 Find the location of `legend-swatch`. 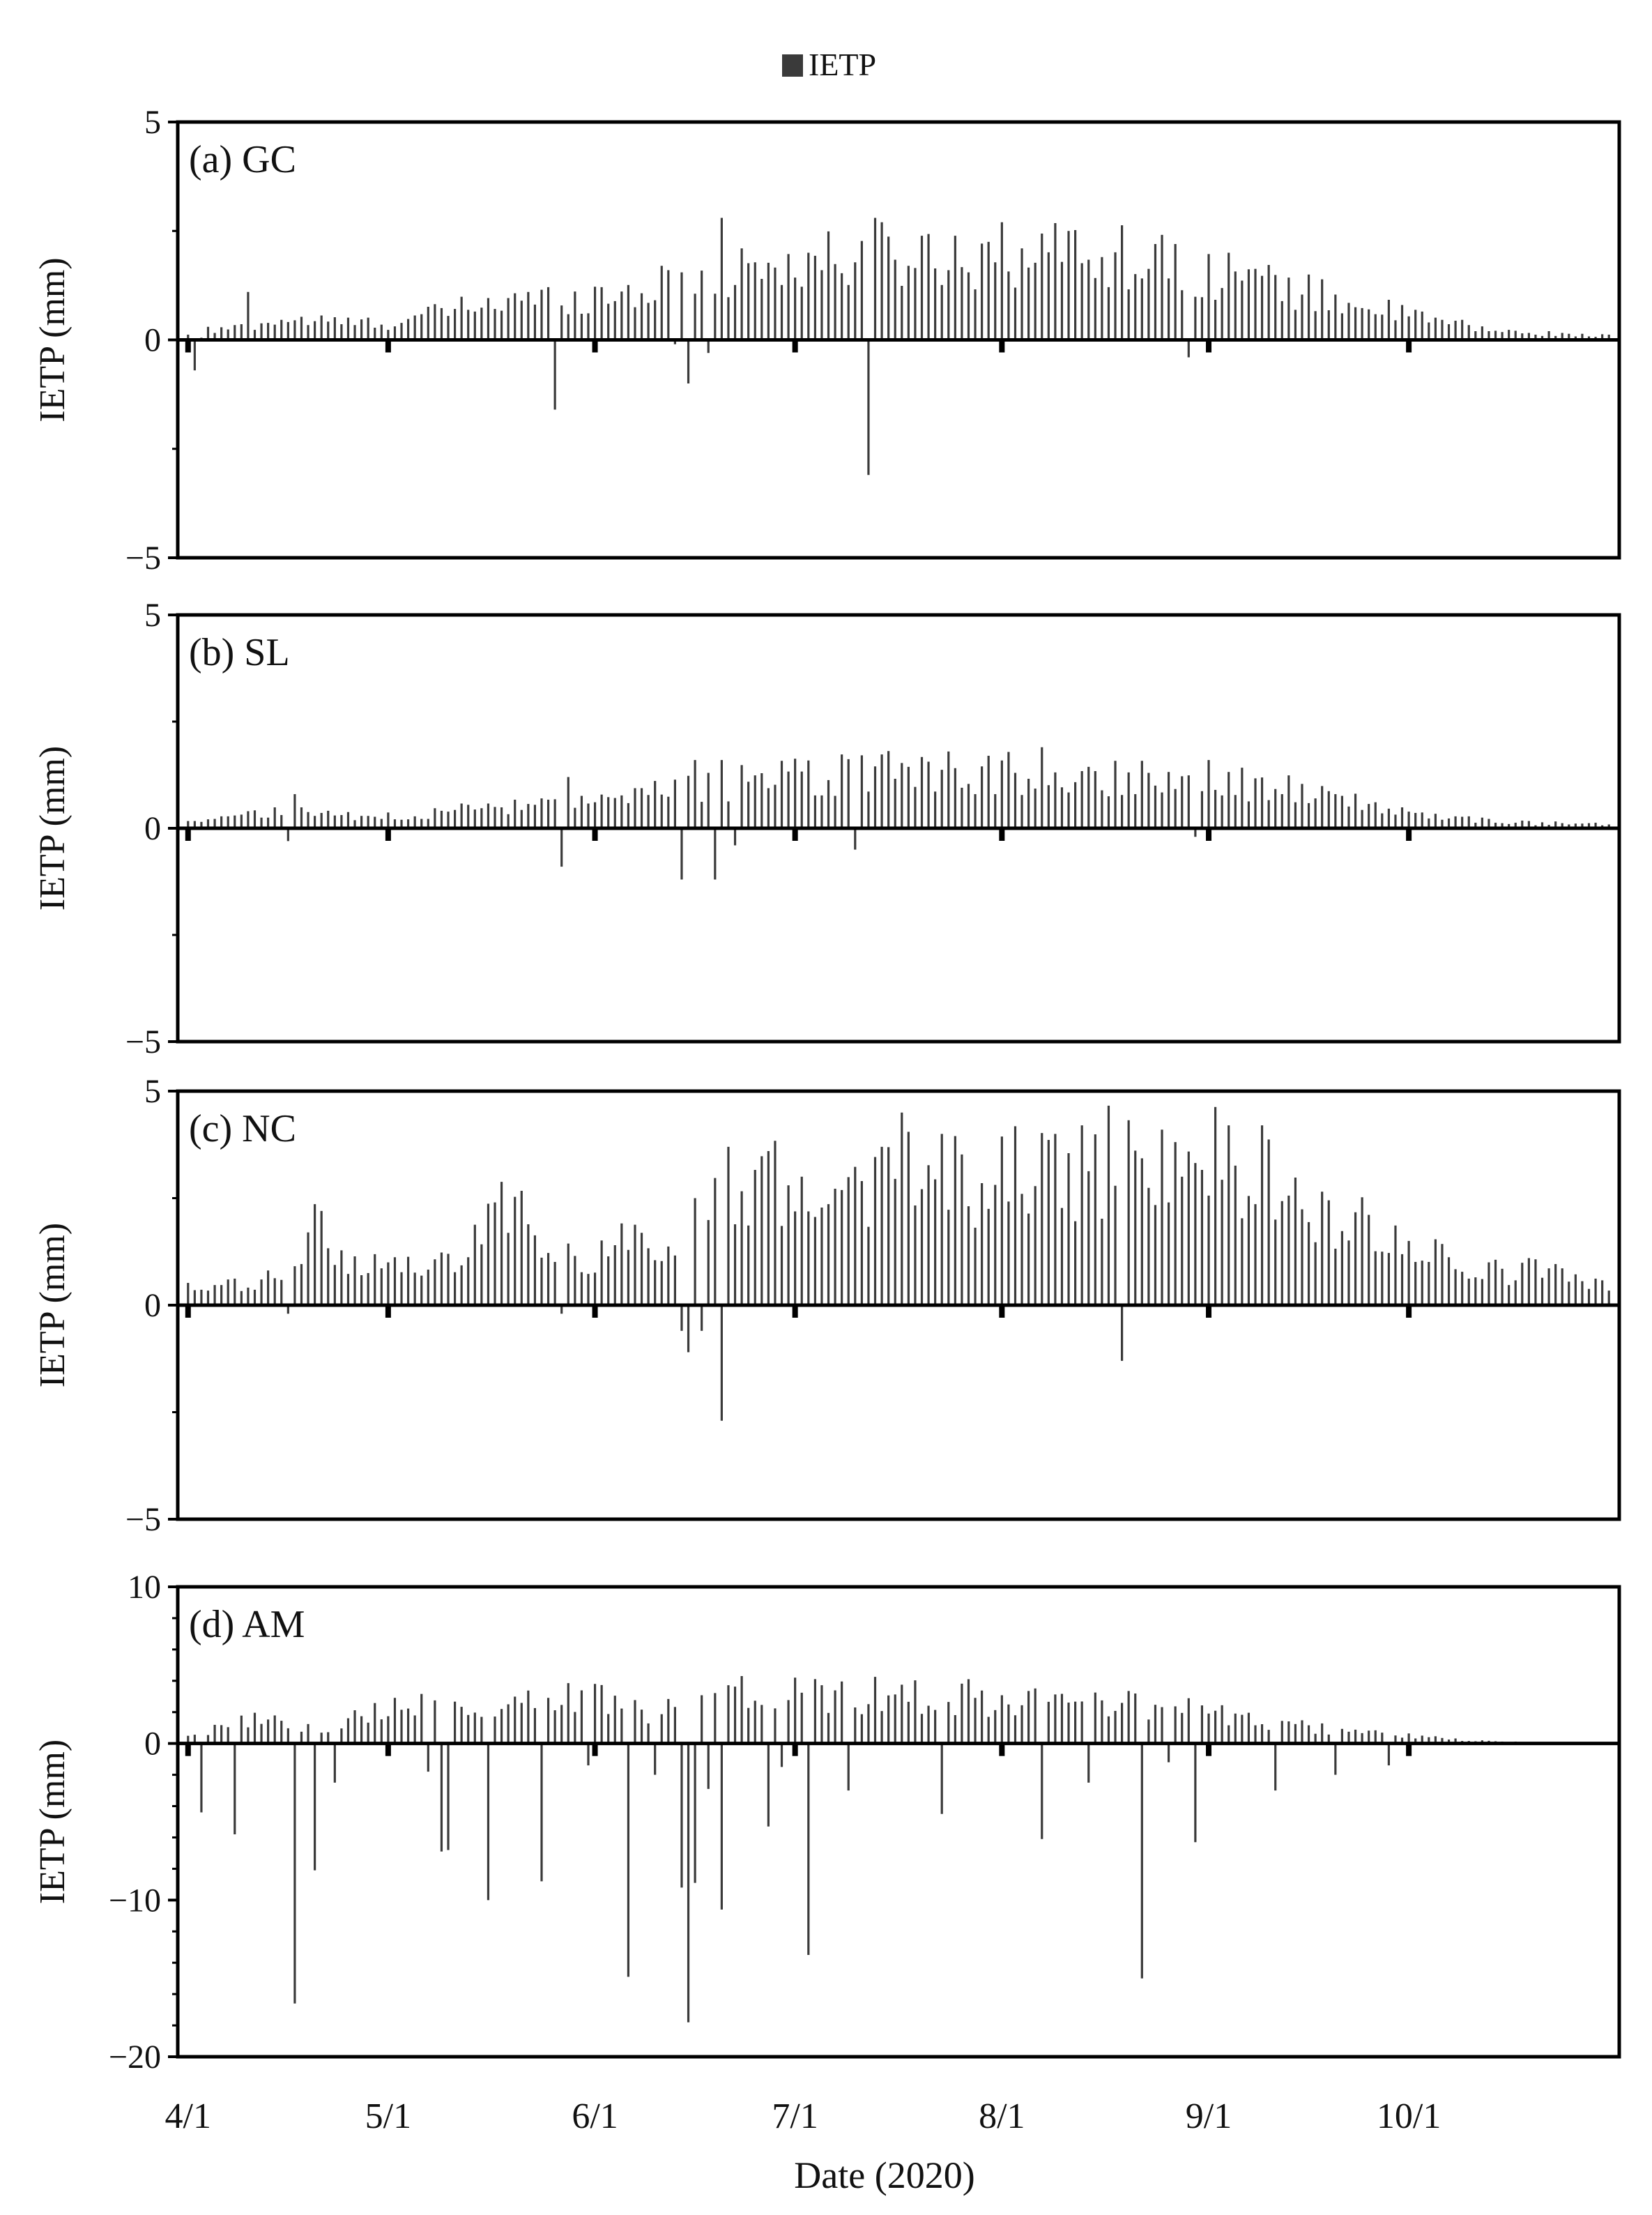

legend-swatch is located at coordinates (793, 65).